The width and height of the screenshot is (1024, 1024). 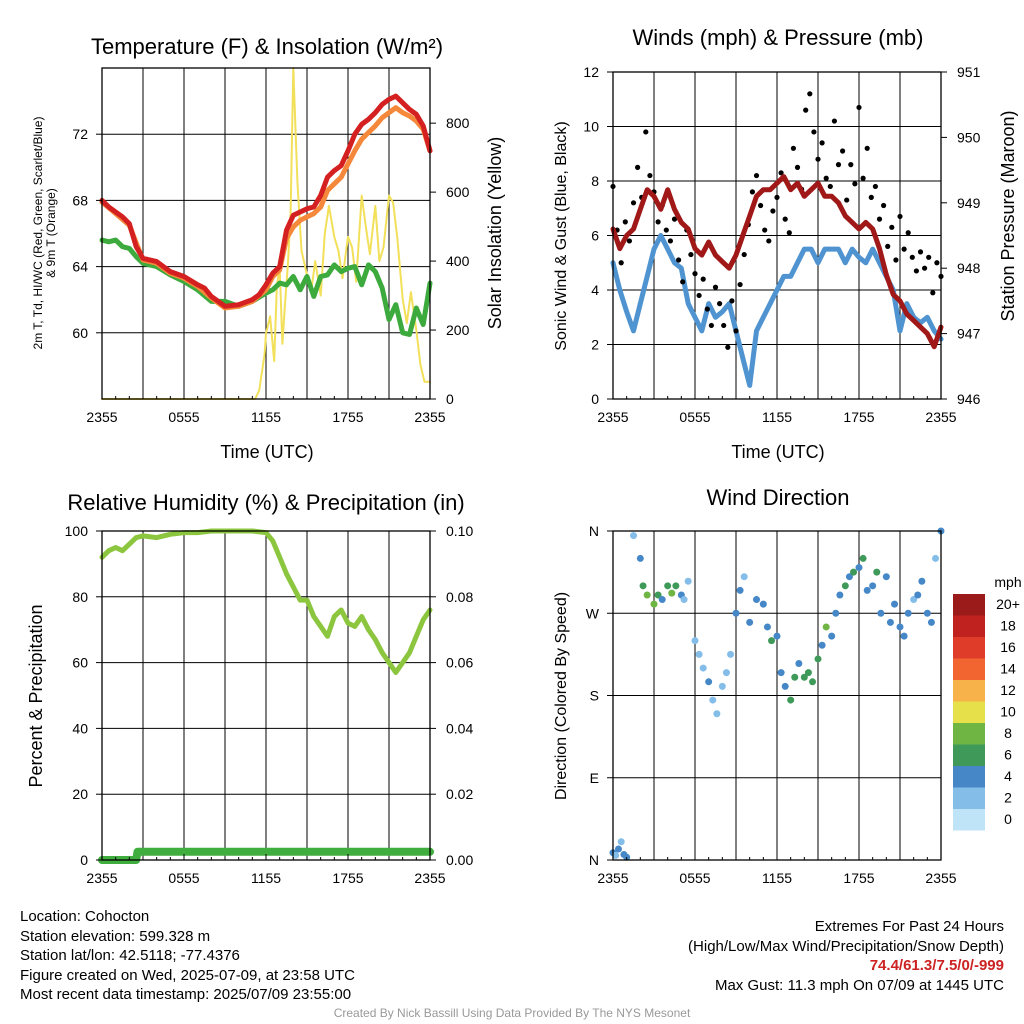 What do you see at coordinates (986, 712) in the screenshot?
I see `speed-colorbar: 0 2 4 6 8 10 12 14 16 18 20+` at bounding box center [986, 712].